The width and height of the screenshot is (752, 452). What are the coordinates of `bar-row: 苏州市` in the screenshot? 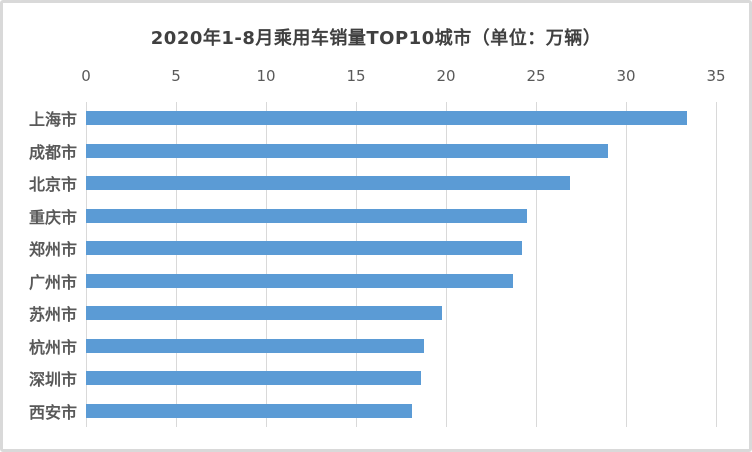 It's located at (359, 313).